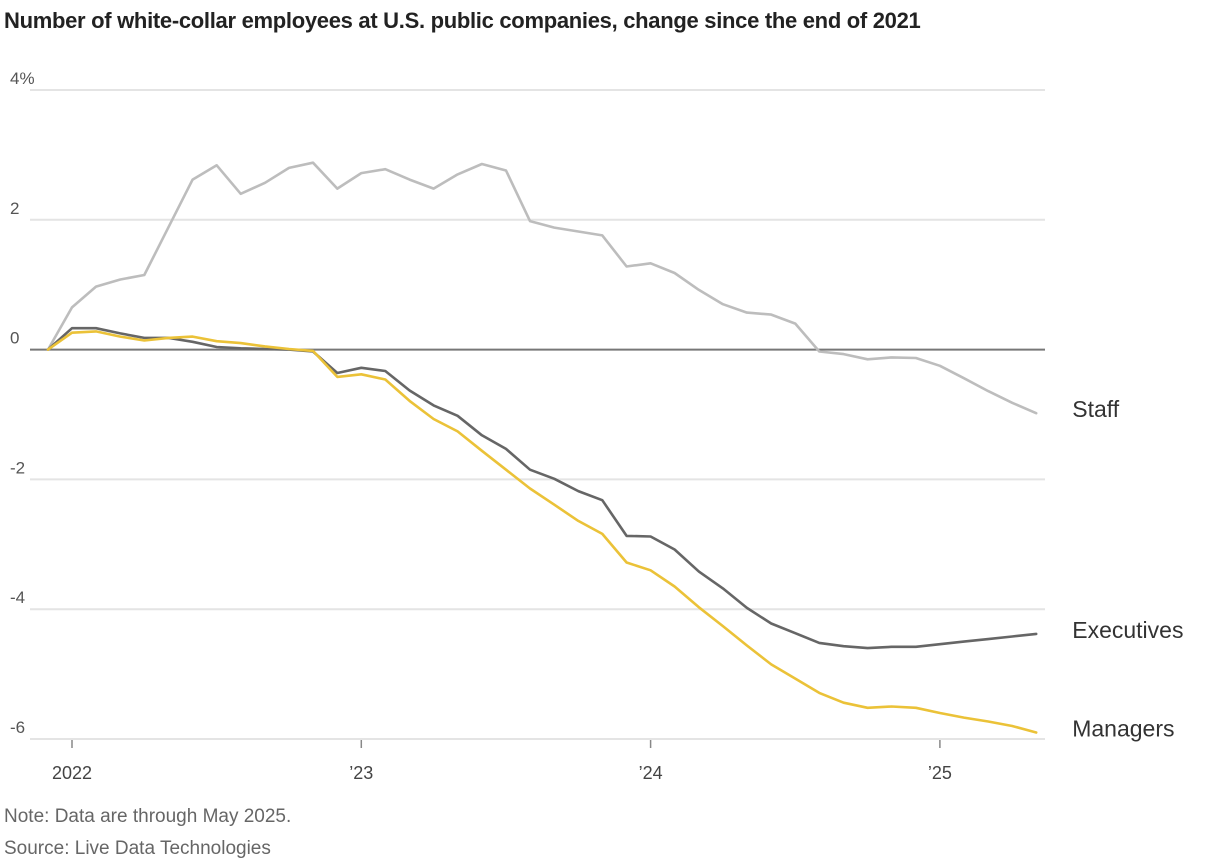 The height and width of the screenshot is (864, 1209). What do you see at coordinates (502, 761) in the screenshot?
I see `x-axis-ticks: 2022 ’23 ’24 ’25` at bounding box center [502, 761].